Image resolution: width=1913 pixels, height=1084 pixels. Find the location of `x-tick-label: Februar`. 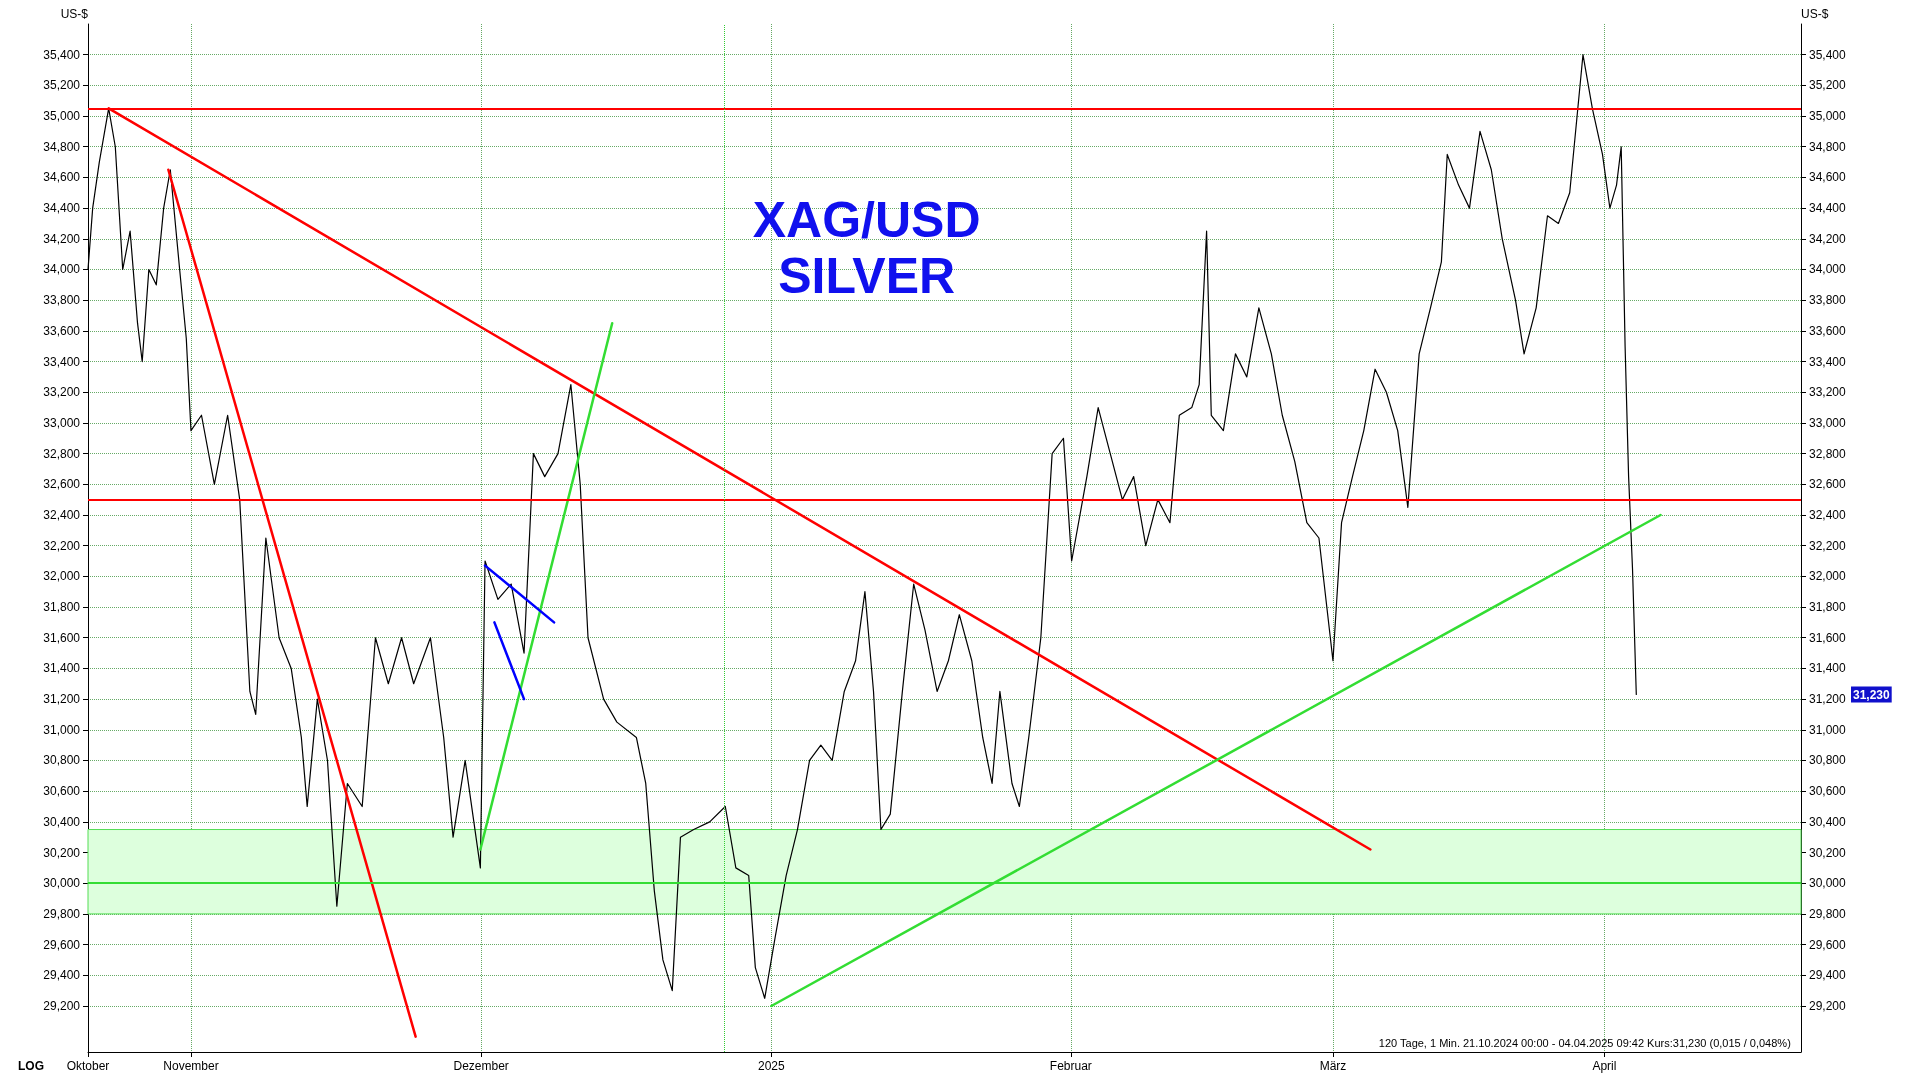

x-tick-label: Februar is located at coordinates (1070, 1066).